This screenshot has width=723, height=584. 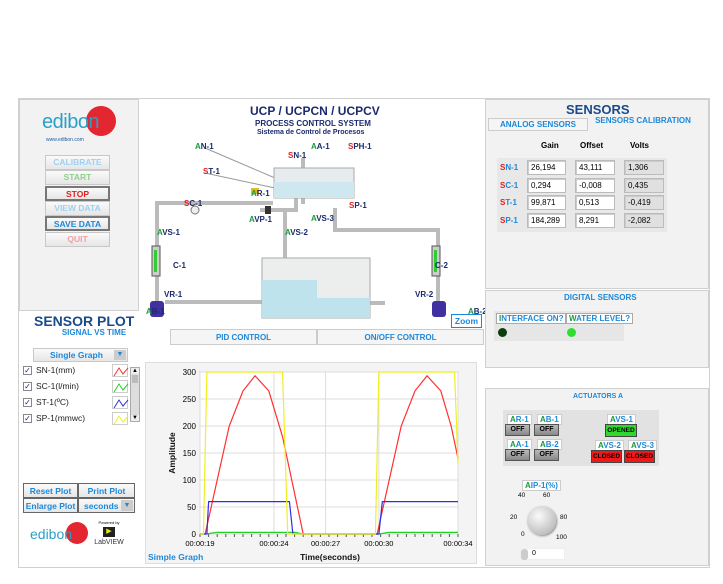 What do you see at coordinates (542, 554) in the screenshot?
I see `aip1-numeric: 0` at bounding box center [542, 554].